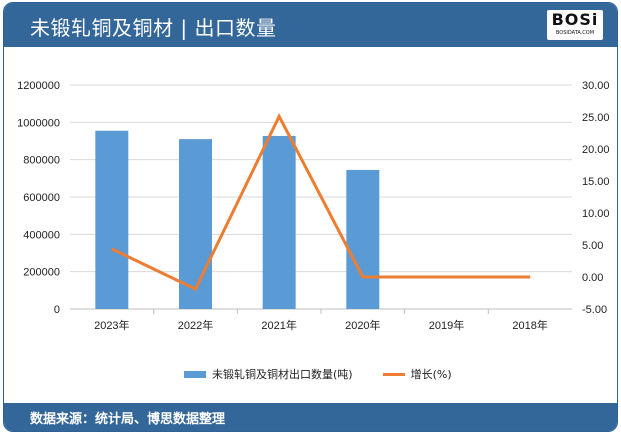 The width and height of the screenshot is (621, 434). I want to click on legend-line-label: 增长(%), so click(431, 374).